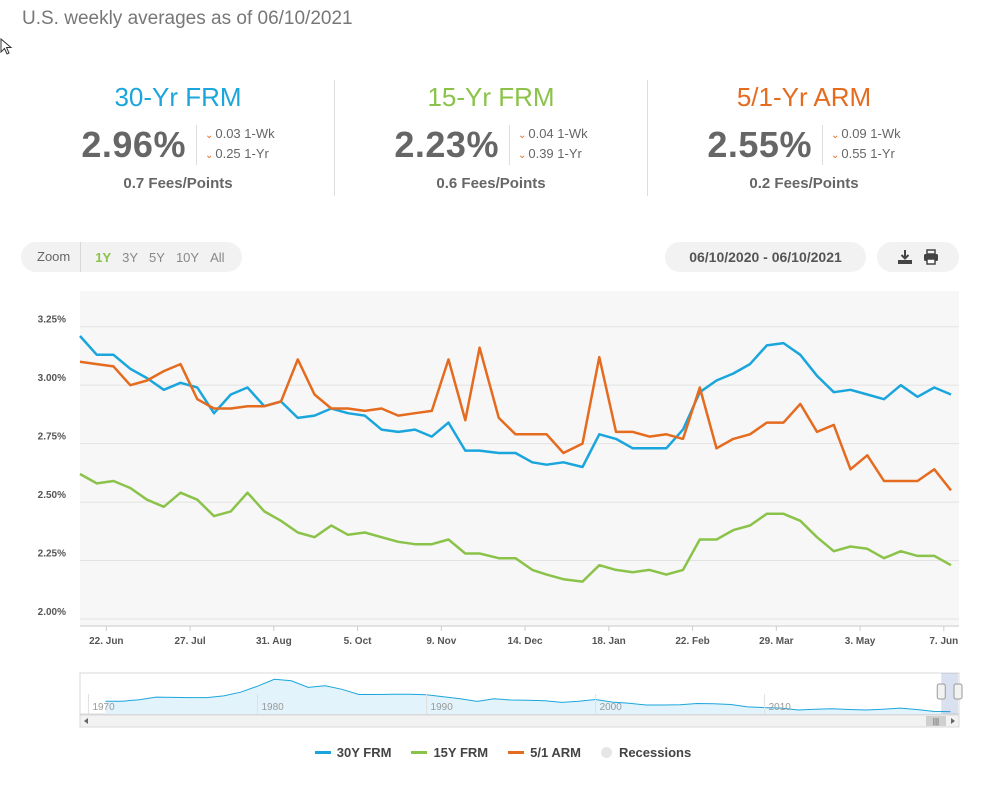 This screenshot has height=791, width=1006. Describe the element at coordinates (52, 554) in the screenshot. I see `y-tick-label: 2.25%` at that location.